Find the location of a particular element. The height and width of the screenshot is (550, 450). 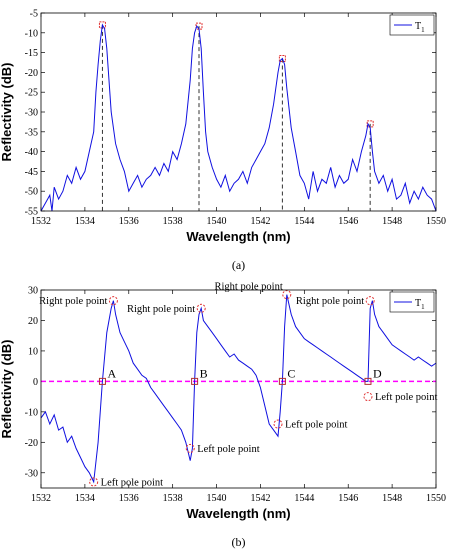

y-tick-label: -40 is located at coordinates (31, 152).